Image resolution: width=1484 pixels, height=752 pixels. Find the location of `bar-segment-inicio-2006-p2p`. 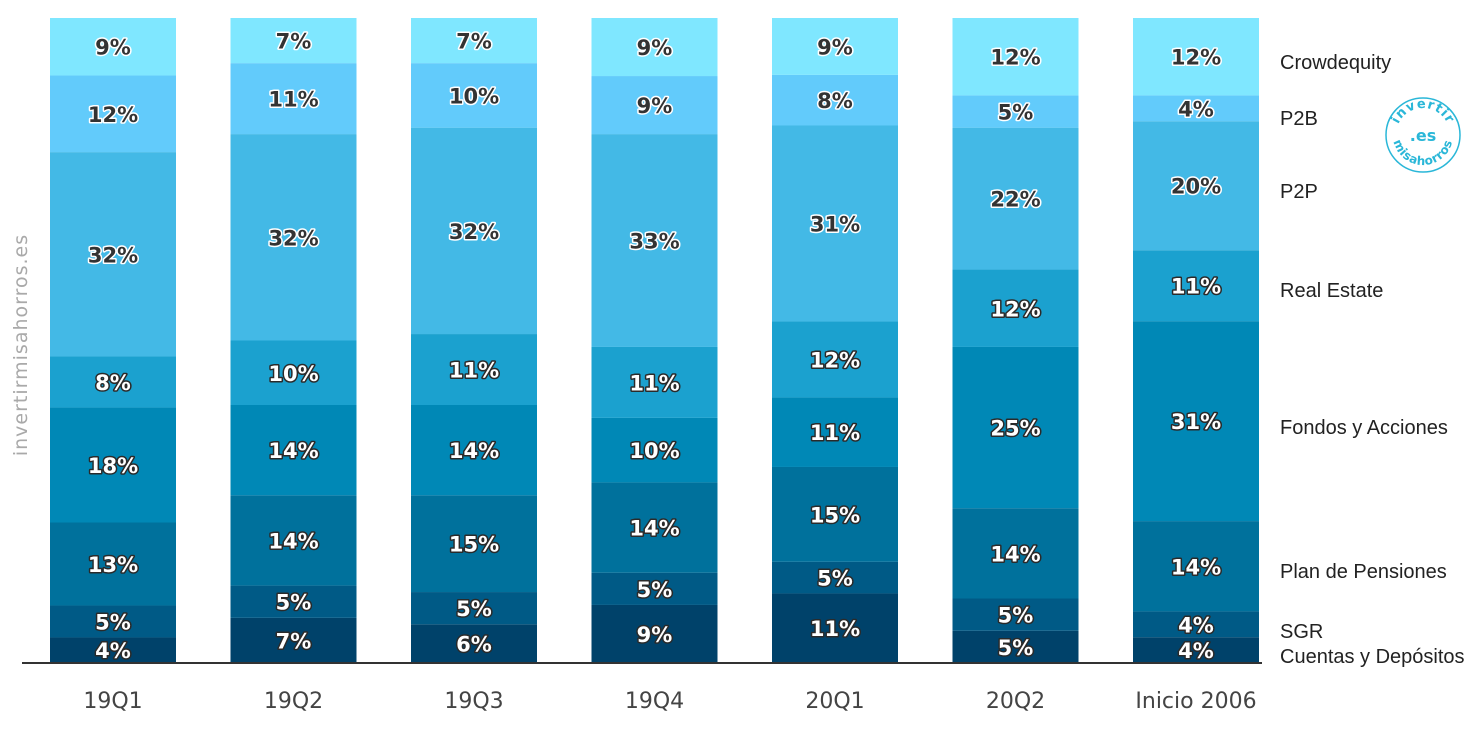

bar-segment-inicio-2006-p2p is located at coordinates (1196, 186).